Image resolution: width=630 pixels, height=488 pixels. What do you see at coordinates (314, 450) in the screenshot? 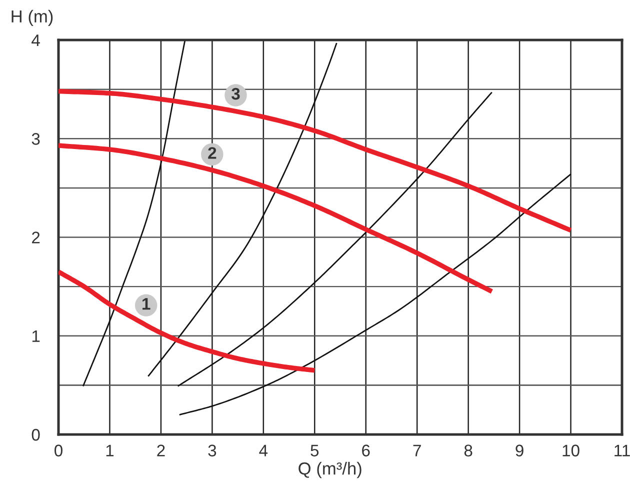
I see `x-tick-label: 5` at bounding box center [314, 450].